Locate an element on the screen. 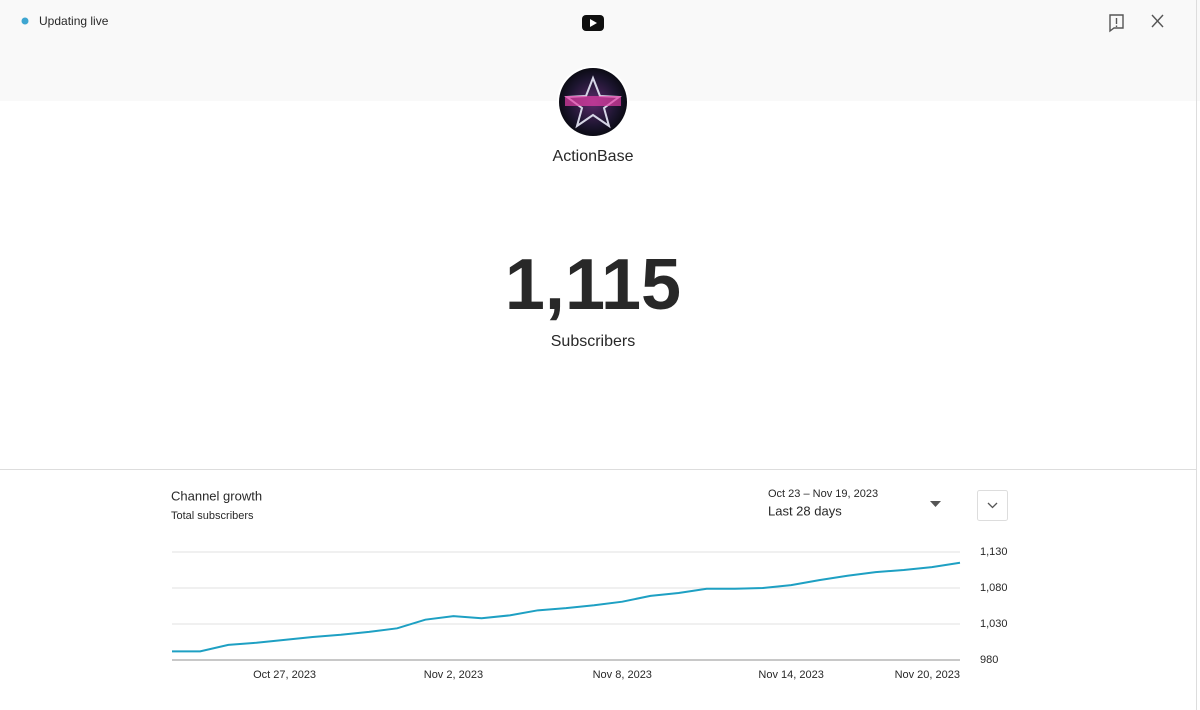 This screenshot has width=1200, height=710. y-tick-label: 1,130 is located at coordinates (994, 552).